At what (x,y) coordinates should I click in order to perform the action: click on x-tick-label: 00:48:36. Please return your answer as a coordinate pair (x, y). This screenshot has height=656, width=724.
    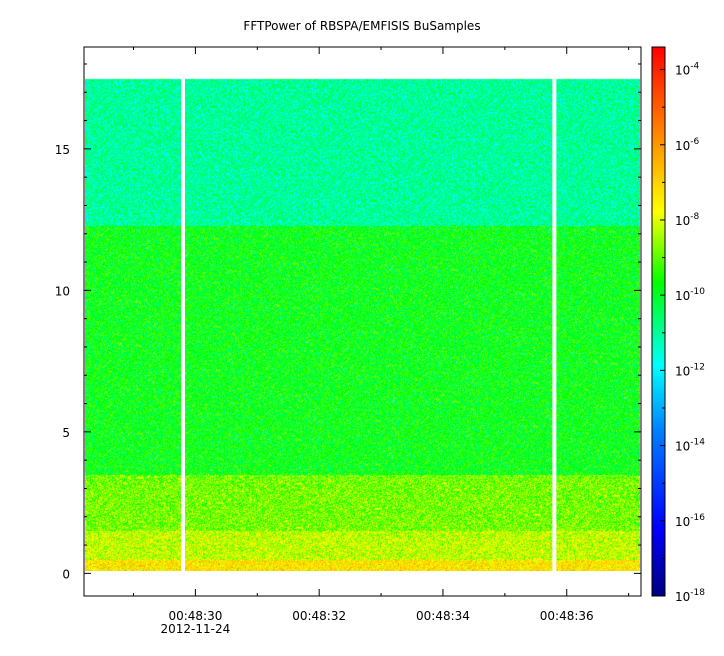
    Looking at the image, I should click on (567, 616).